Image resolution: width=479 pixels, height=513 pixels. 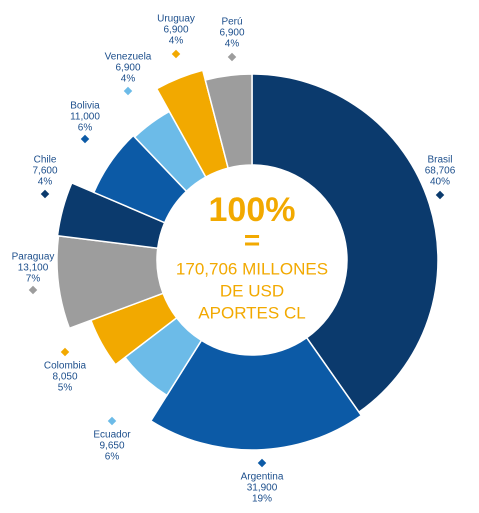 What do you see at coordinates (252, 210) in the screenshot?
I see `center-percent: 100%` at bounding box center [252, 210].